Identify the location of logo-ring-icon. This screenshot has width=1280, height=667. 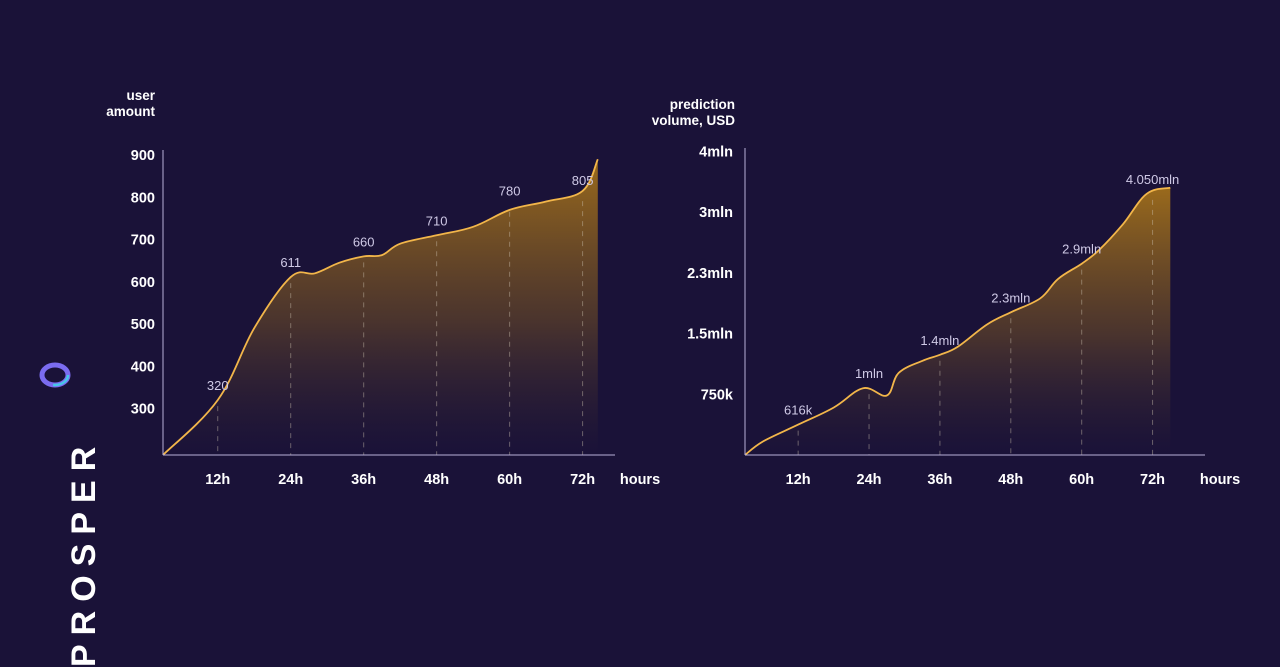
(55, 375).